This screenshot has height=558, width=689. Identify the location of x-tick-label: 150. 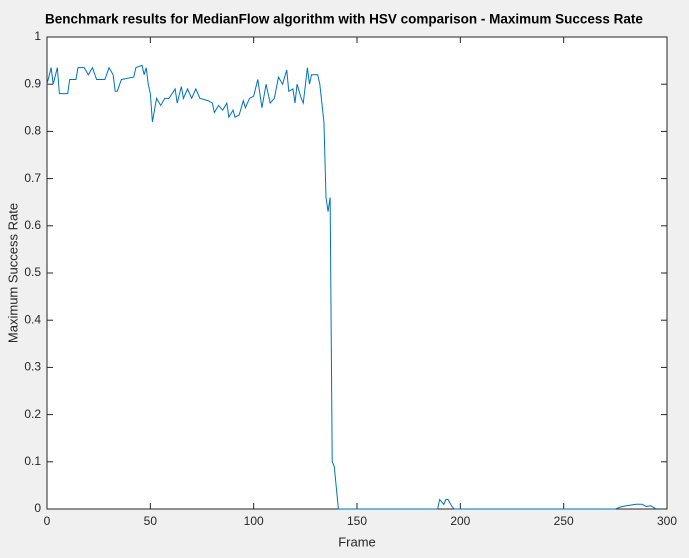
(357, 521).